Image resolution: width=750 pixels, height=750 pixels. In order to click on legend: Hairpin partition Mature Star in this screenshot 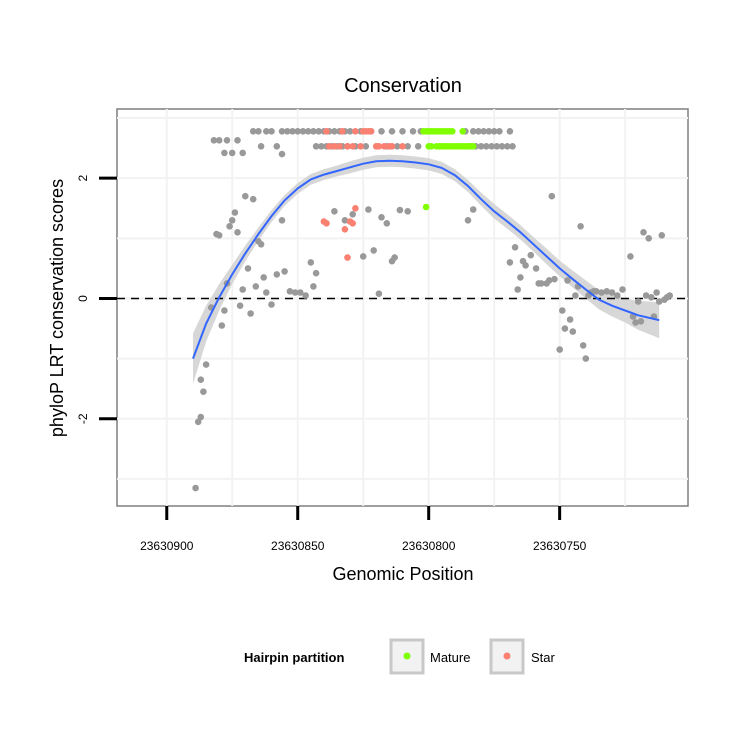, I will do `click(400, 656)`.